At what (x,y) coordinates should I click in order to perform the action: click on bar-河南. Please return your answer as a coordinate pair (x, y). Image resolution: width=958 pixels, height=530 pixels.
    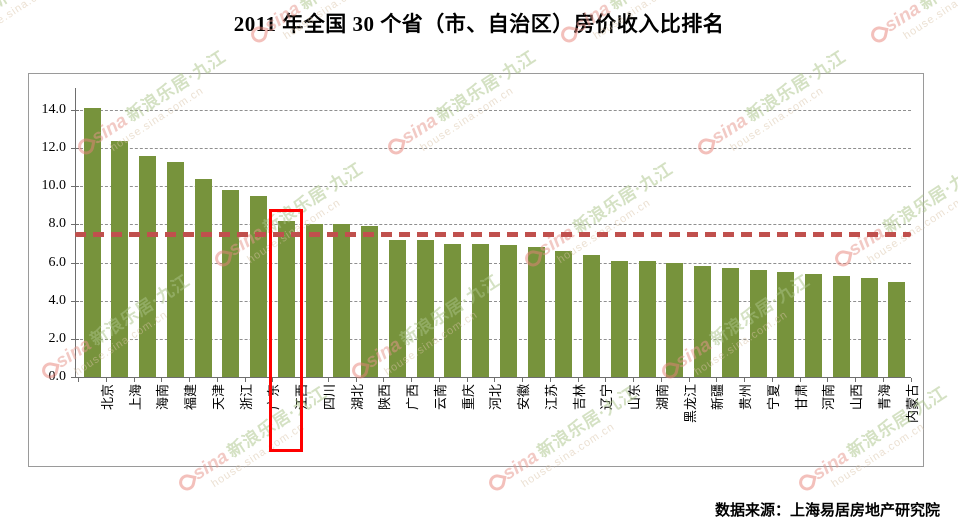
    Looking at the image, I should click on (813, 325).